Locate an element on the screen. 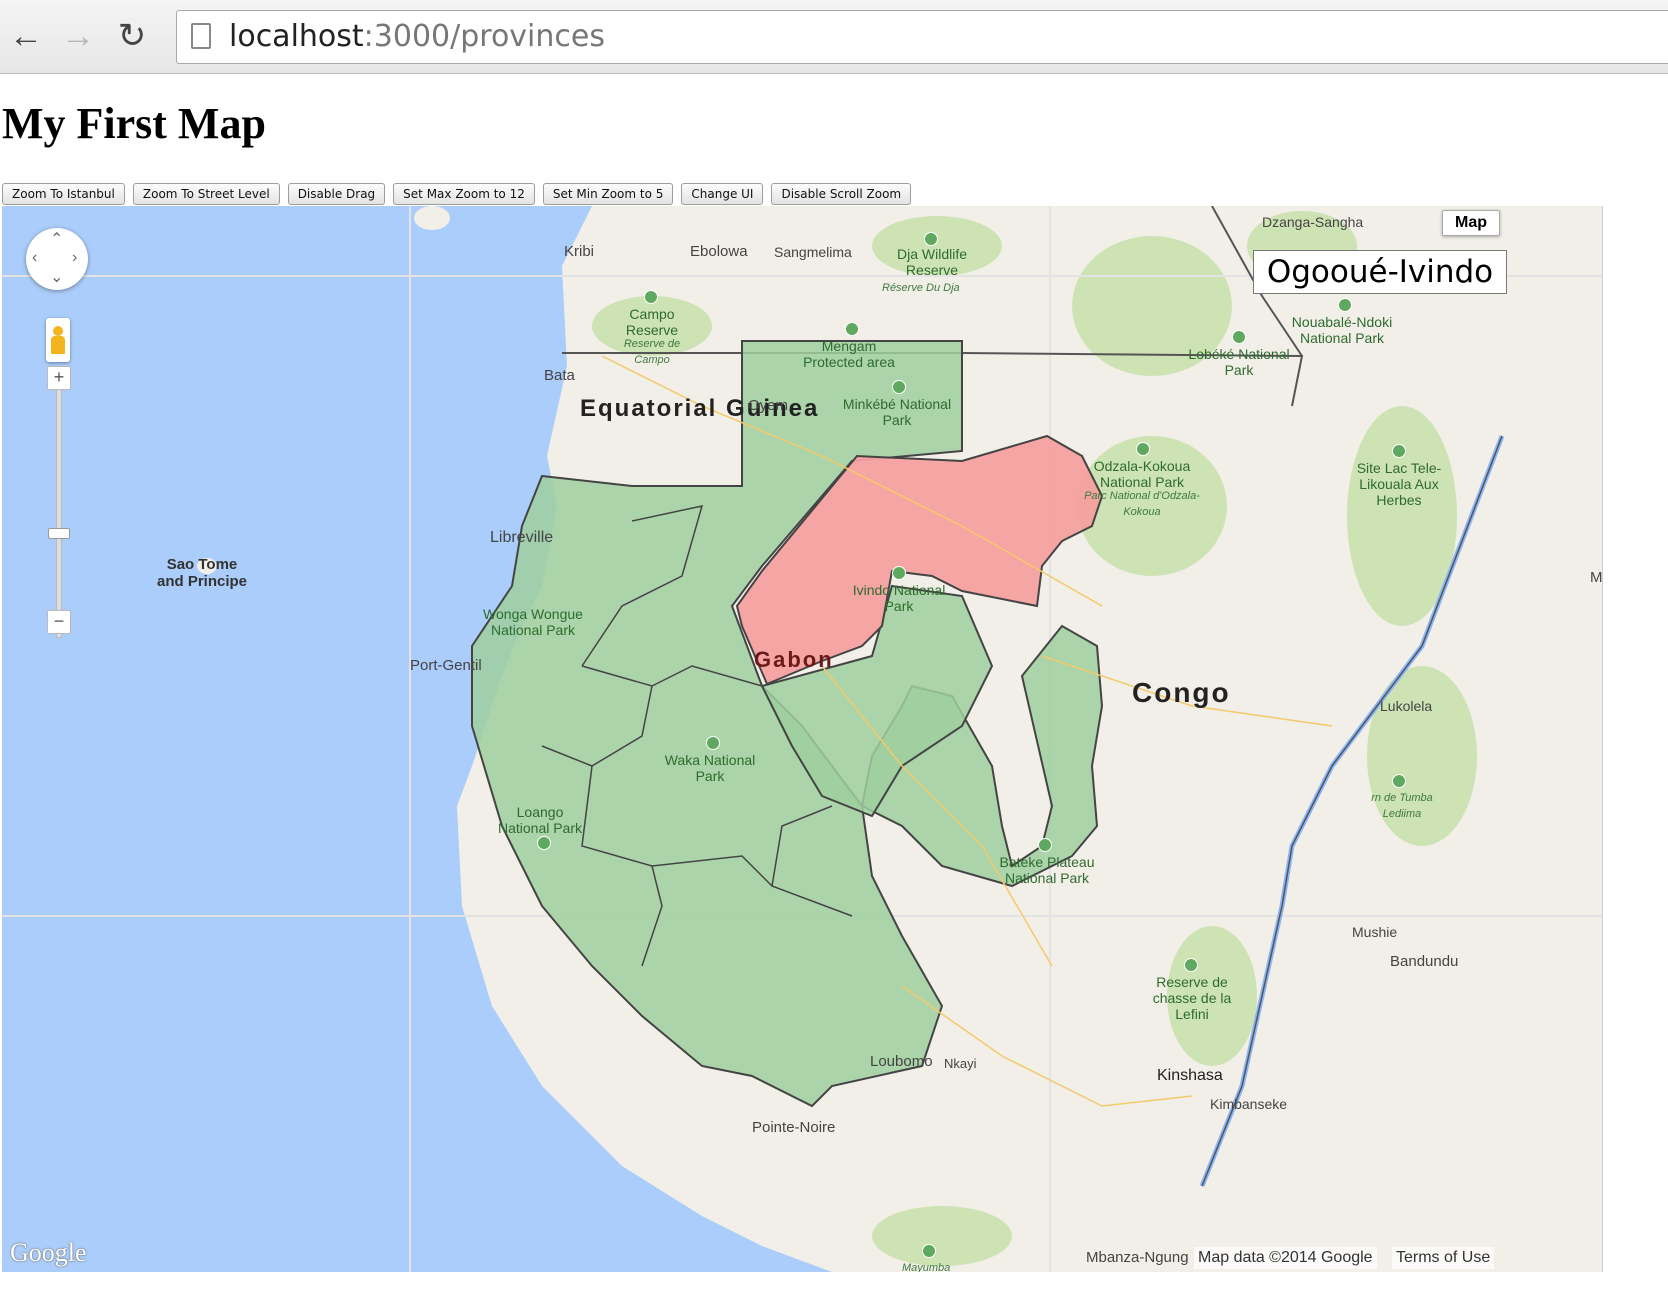 The image size is (1668, 1296). label-lukolela: Lukolela is located at coordinates (1406, 706).